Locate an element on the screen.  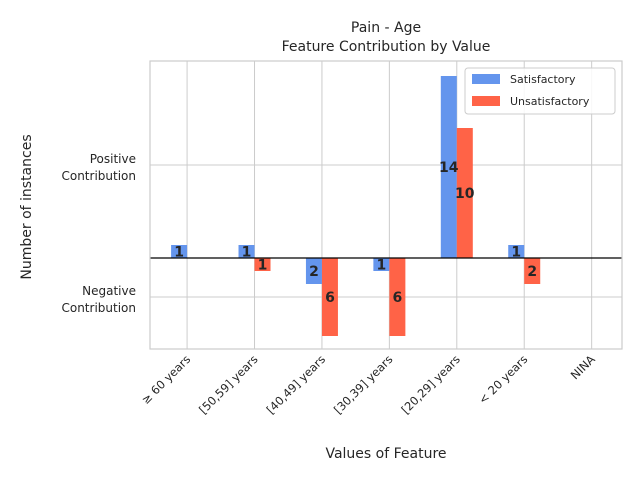
x-tick-label: [40,49] years is located at coordinates (296, 384).